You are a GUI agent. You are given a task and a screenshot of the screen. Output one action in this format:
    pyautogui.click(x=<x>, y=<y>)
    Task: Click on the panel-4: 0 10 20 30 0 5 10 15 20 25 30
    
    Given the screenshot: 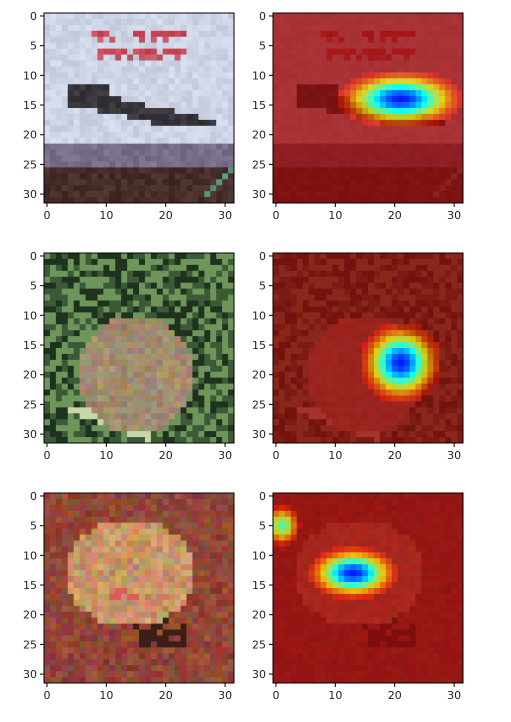 What is the action you would take?
    pyautogui.click(x=357, y=356)
    